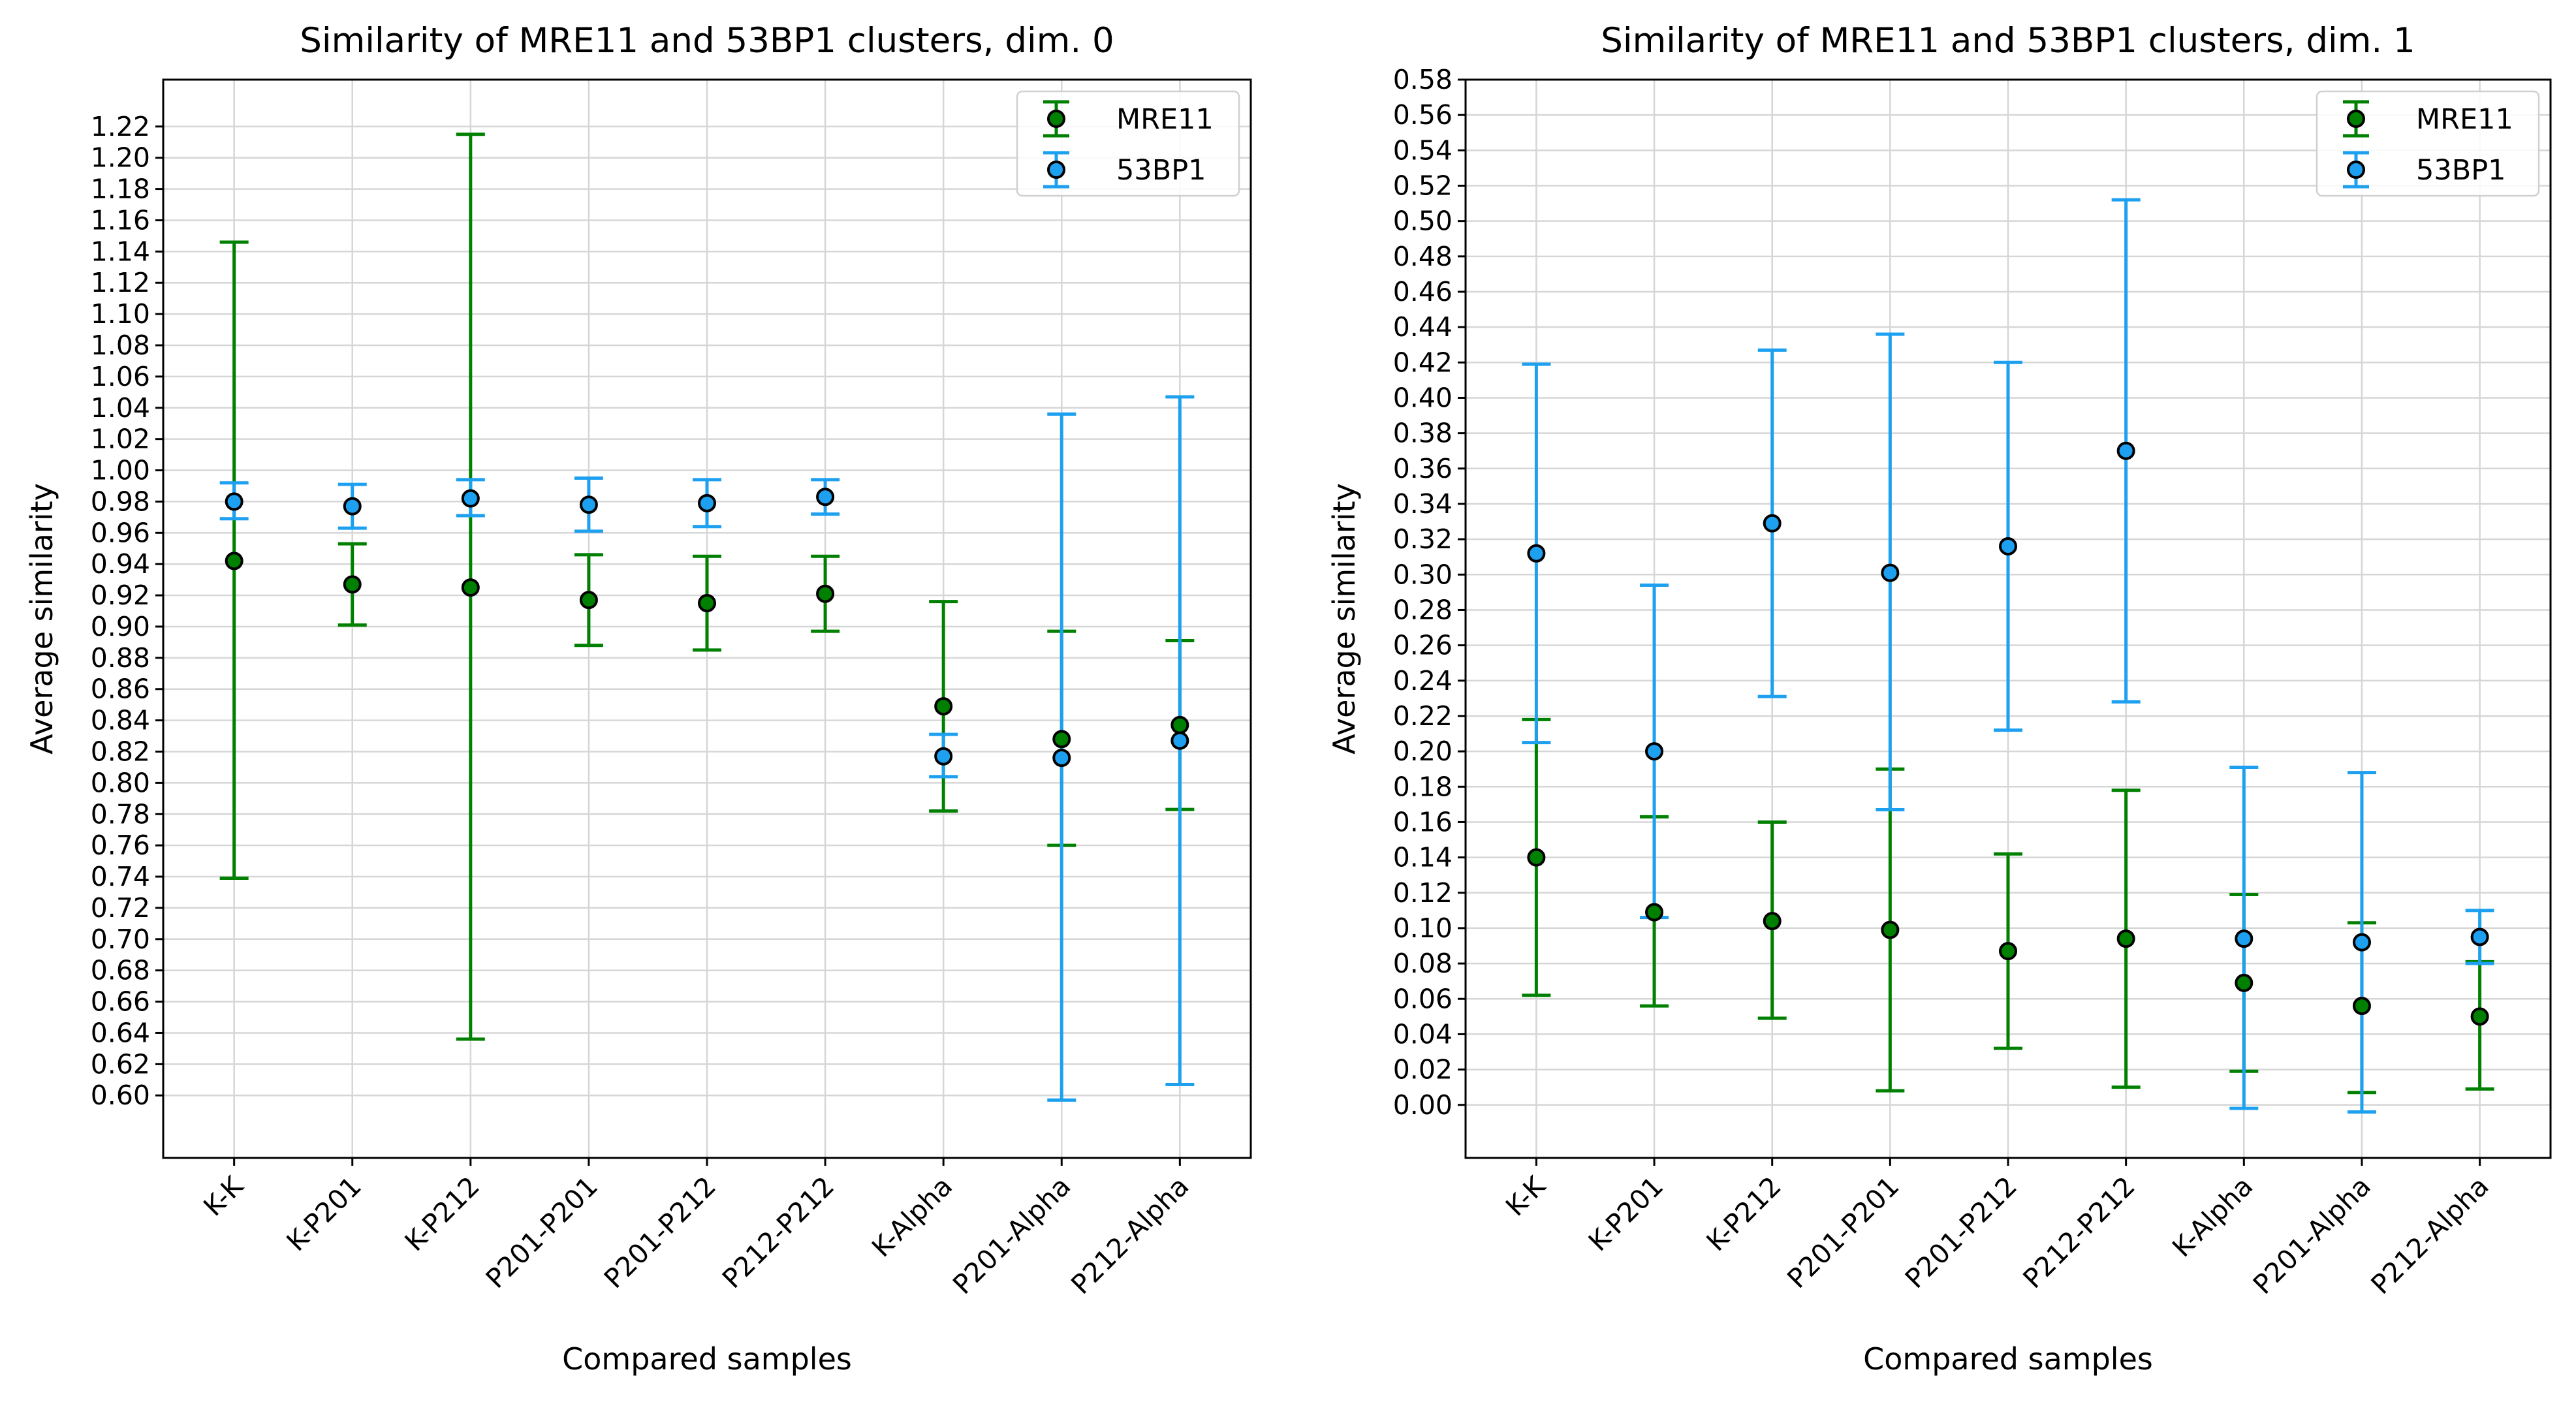 Image resolution: width=2576 pixels, height=1404 pixels. Describe the element at coordinates (1423, 1034) in the screenshot. I see `y-tick-label: 0.04` at that location.